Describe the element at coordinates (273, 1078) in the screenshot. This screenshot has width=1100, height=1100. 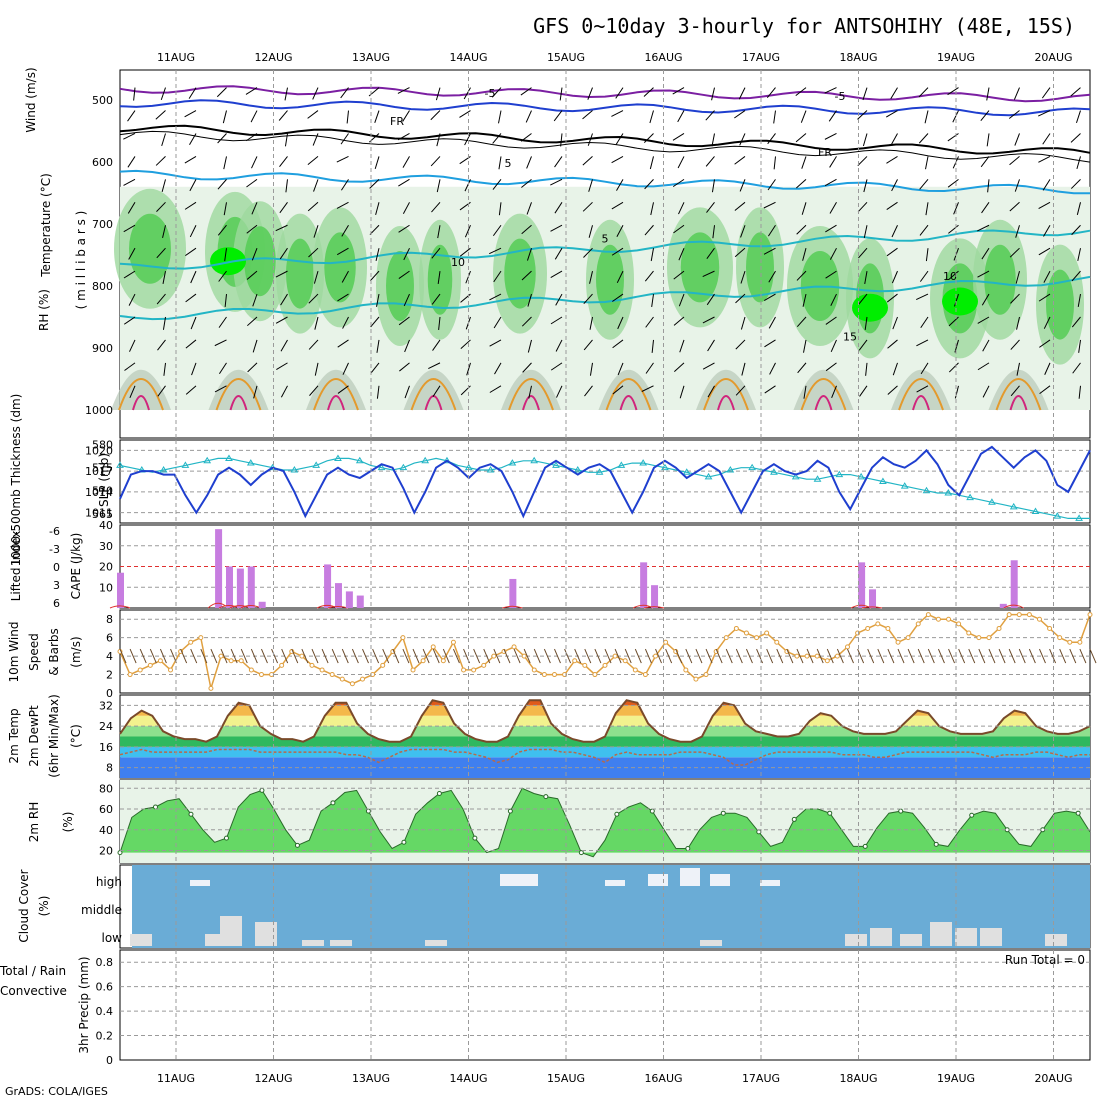
I see `date-label-bottom: 12AUG` at that location.